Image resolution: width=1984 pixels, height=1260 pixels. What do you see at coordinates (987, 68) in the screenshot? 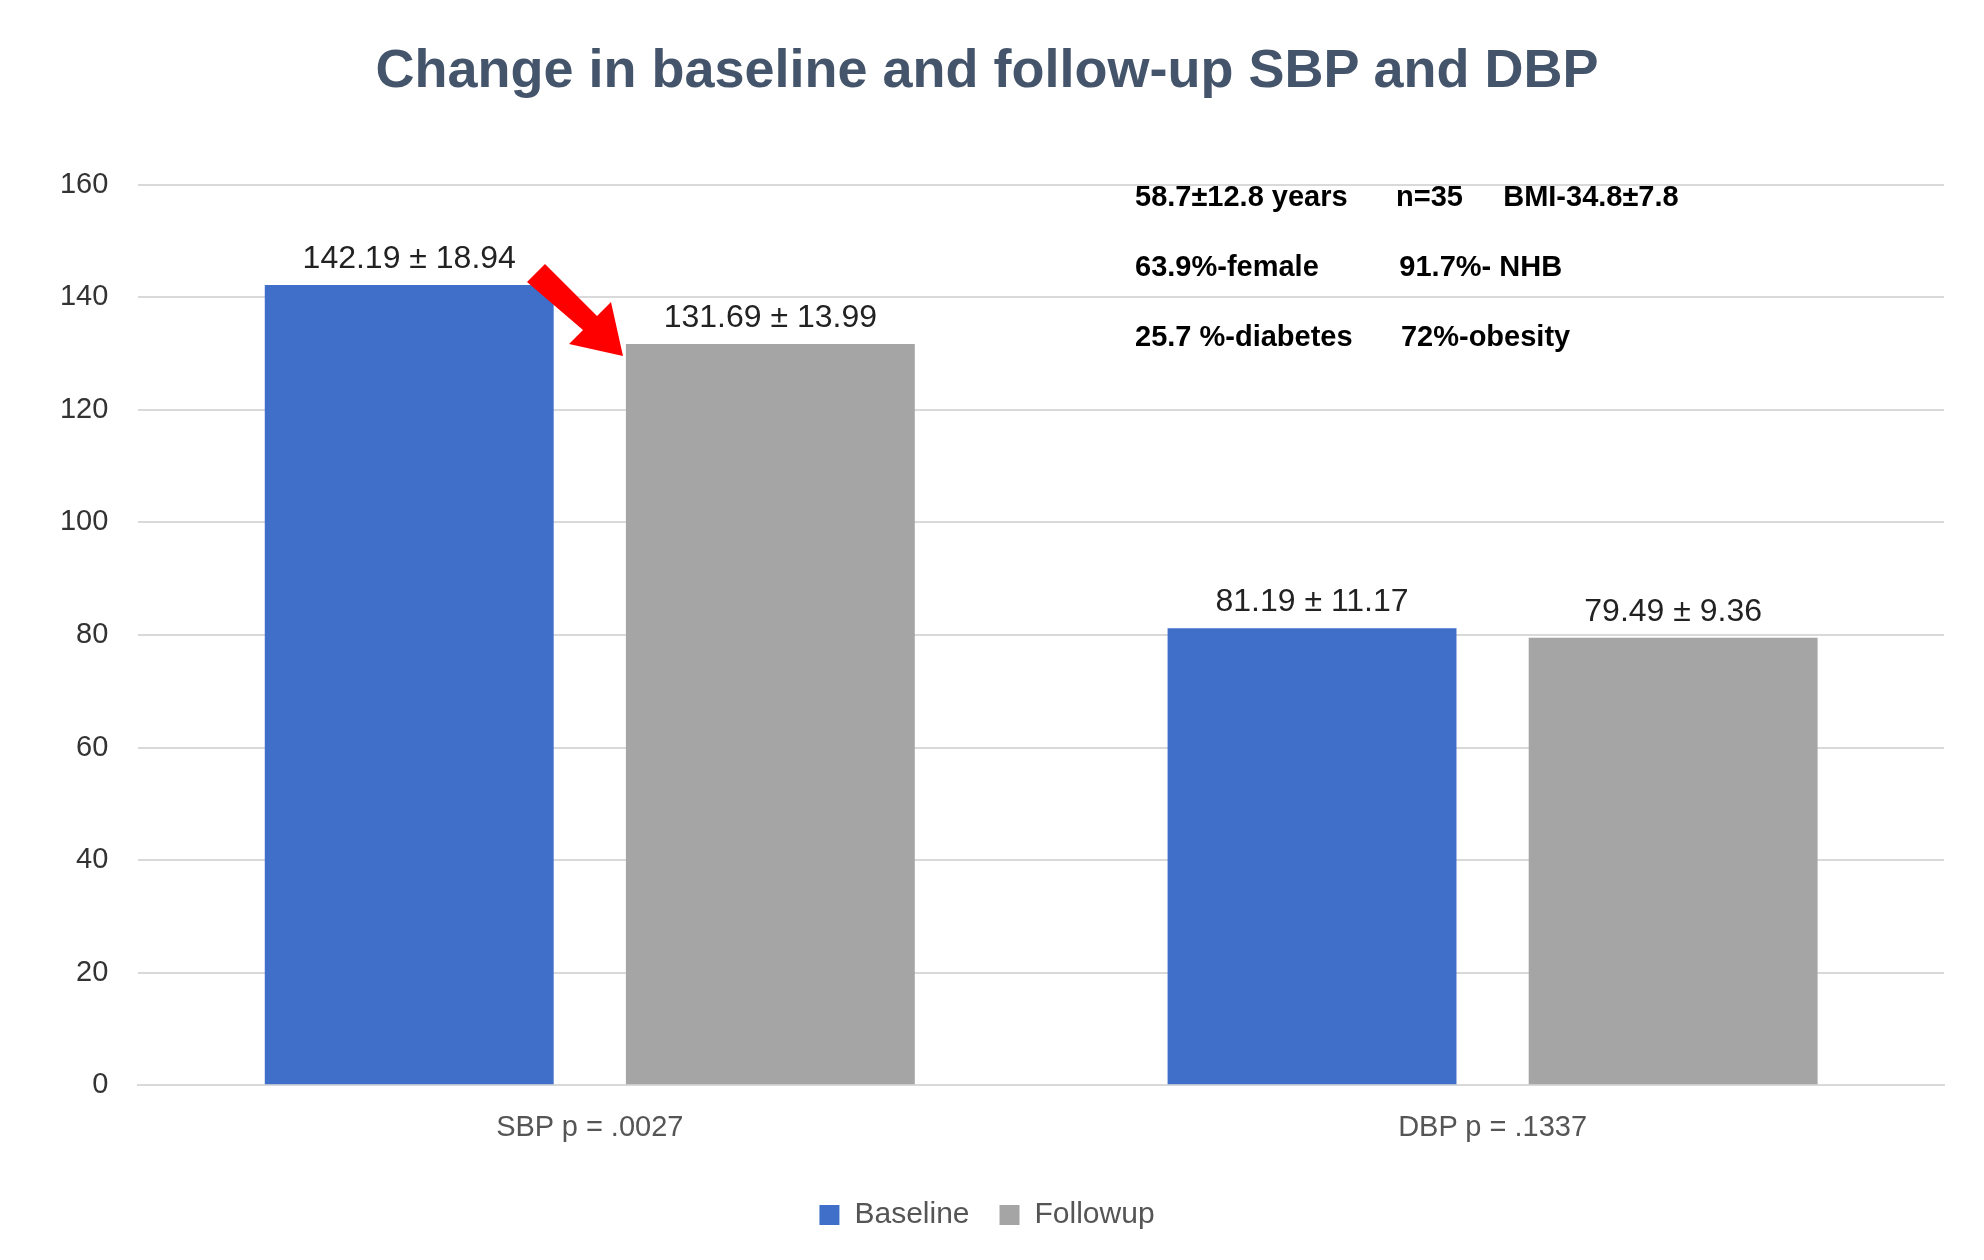
I see `chart-title: Change in baseline and follow-up SBP and DBP` at bounding box center [987, 68].